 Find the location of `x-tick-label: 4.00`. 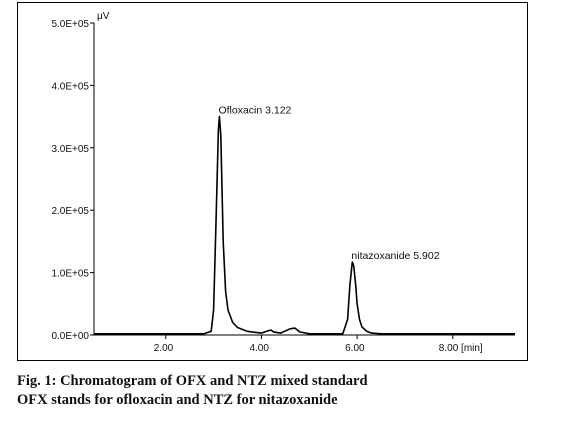

x-tick-label: 4.00 is located at coordinates (259, 348).